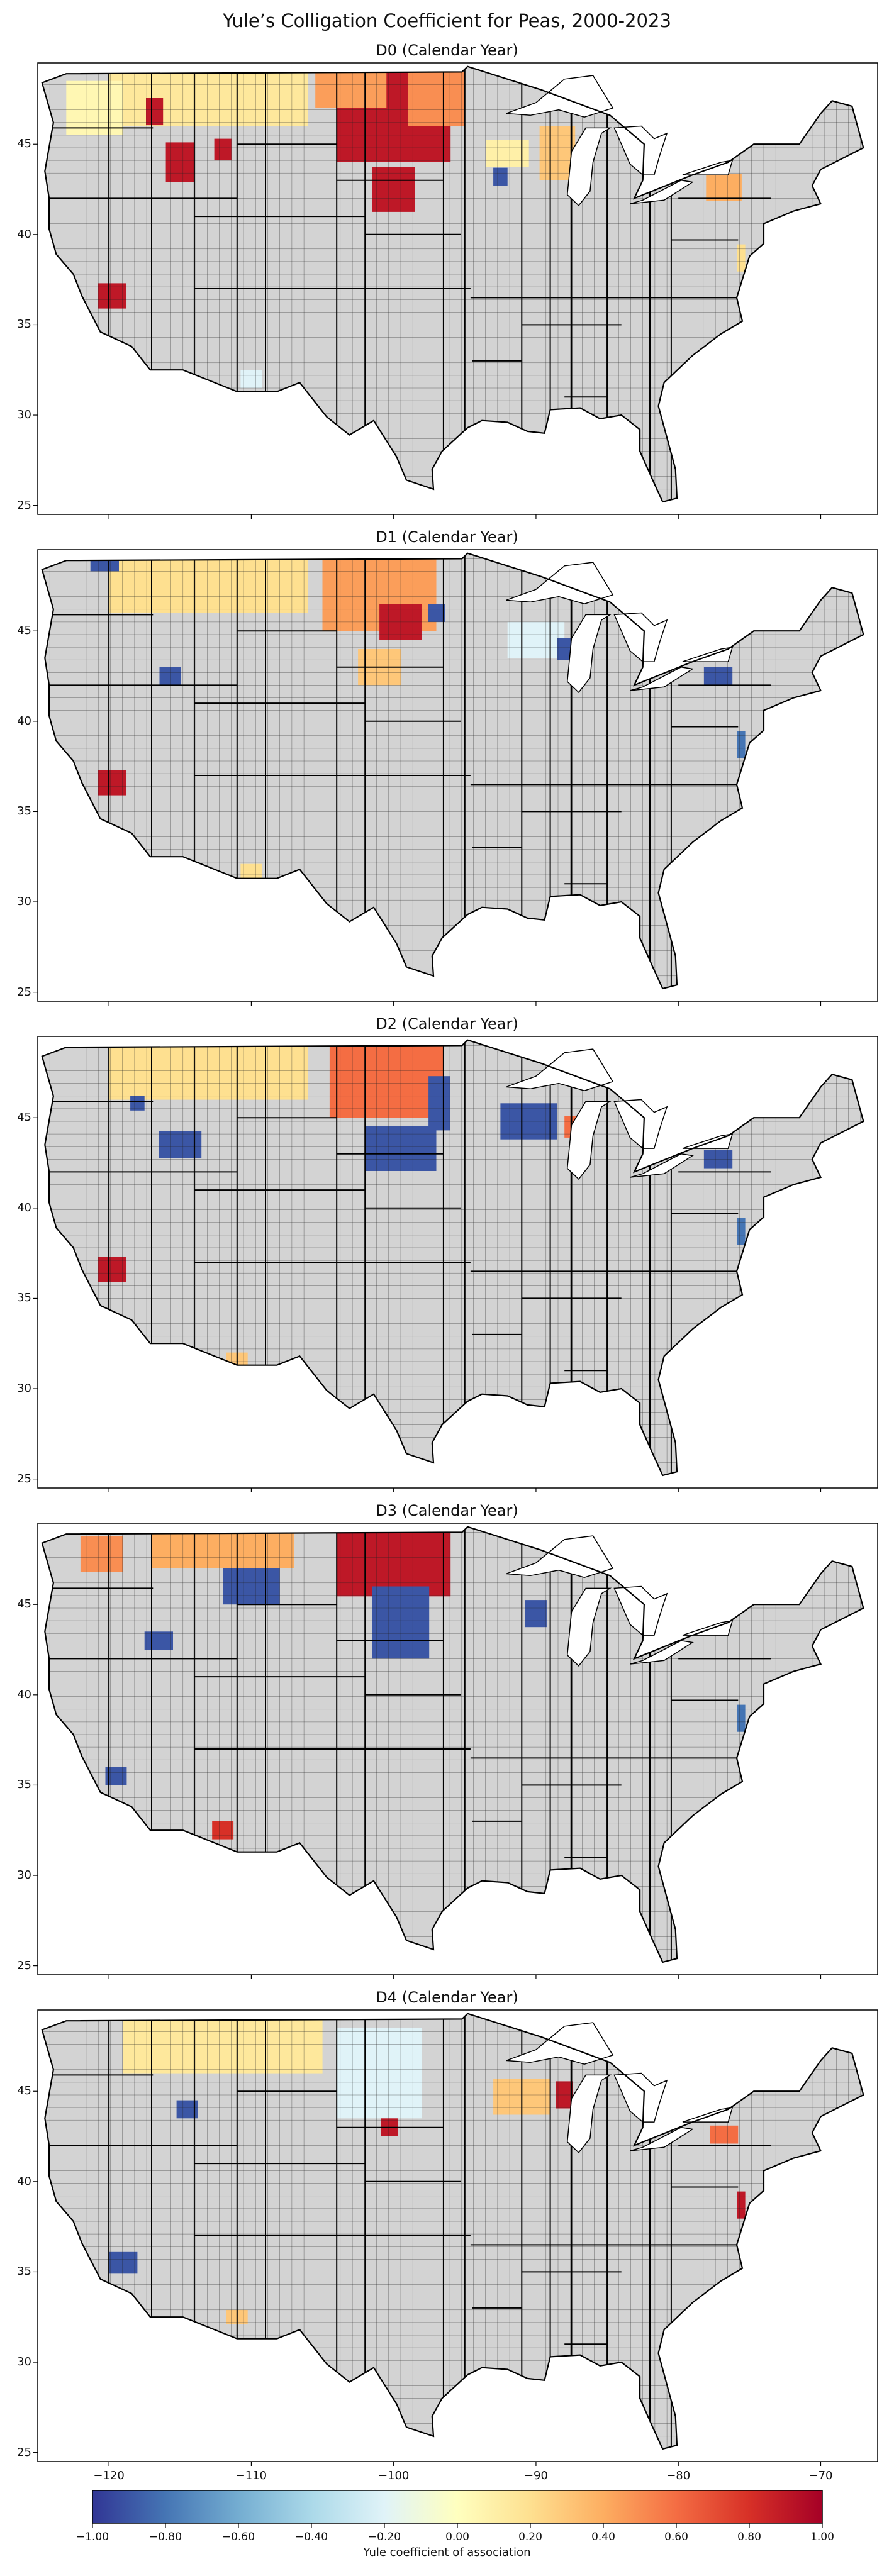 The height and width of the screenshot is (2576, 894). Describe the element at coordinates (165, 2537) in the screenshot. I see `colorbar-tick-label: −0.80` at that location.